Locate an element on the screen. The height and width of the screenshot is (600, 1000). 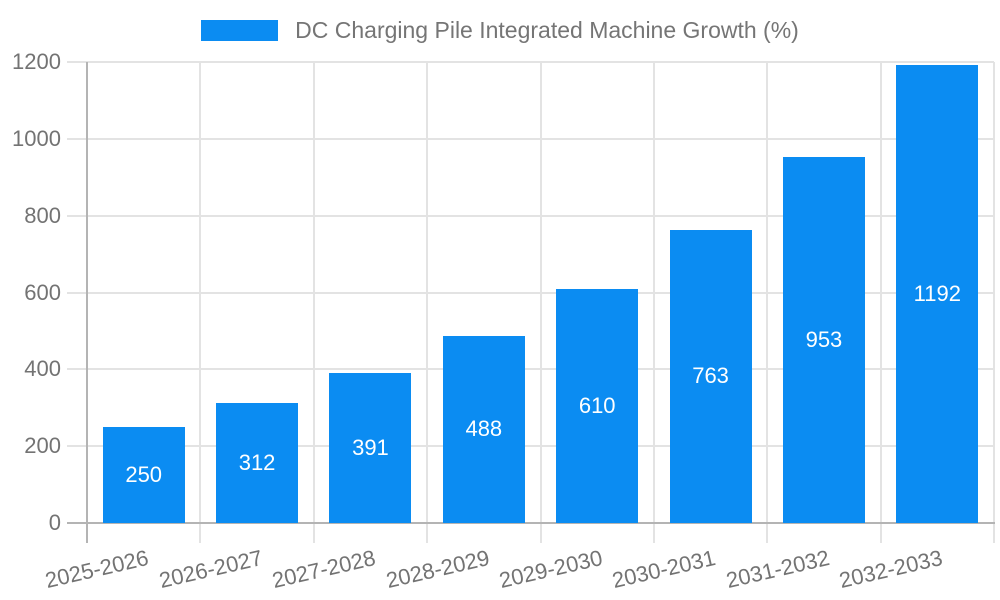
bar: 1192 is located at coordinates (937, 294).